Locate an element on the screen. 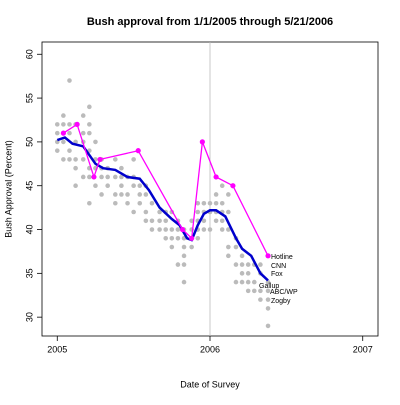 This screenshot has width=400, height=405. y-tick-label: 60 is located at coordinates (29, 54).